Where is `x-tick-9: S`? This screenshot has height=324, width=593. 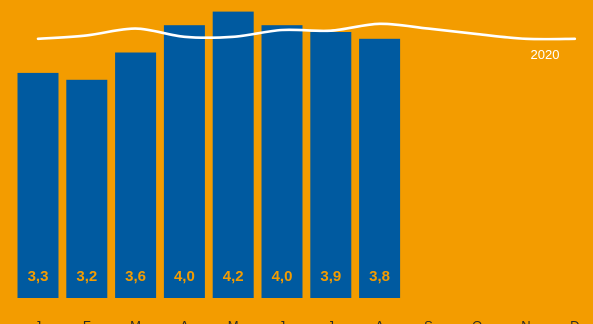 x-tick-9: S is located at coordinates (428, 321).